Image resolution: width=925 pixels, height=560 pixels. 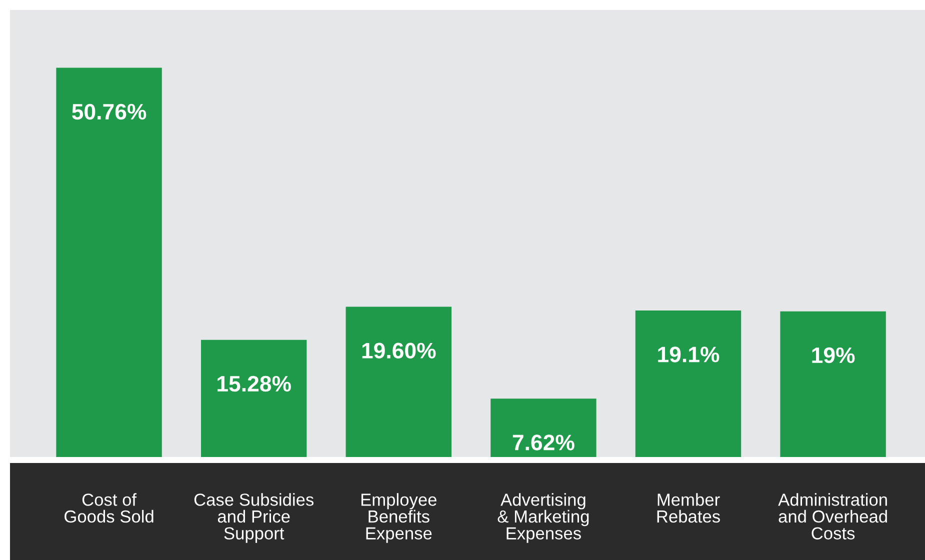 What do you see at coordinates (833, 355) in the screenshot?
I see `data-label: 19%` at bounding box center [833, 355].